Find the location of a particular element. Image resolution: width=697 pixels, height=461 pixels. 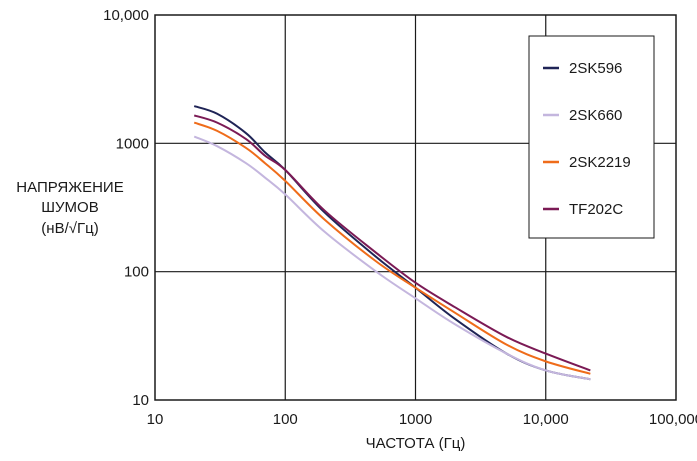

y-tick-label: 100 is located at coordinates (136, 272).